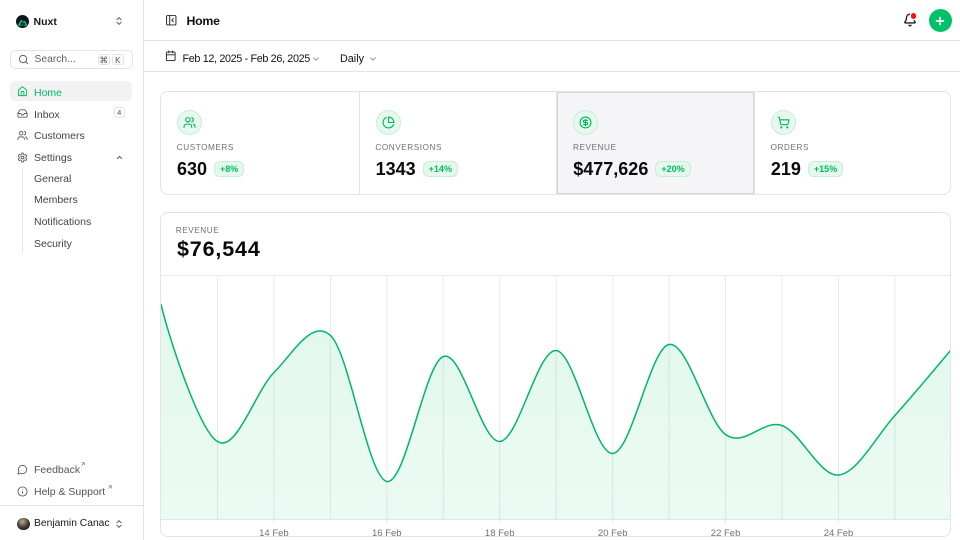  Describe the element at coordinates (274, 532) in the screenshot. I see `svg-text: 14 Feb` at that location.